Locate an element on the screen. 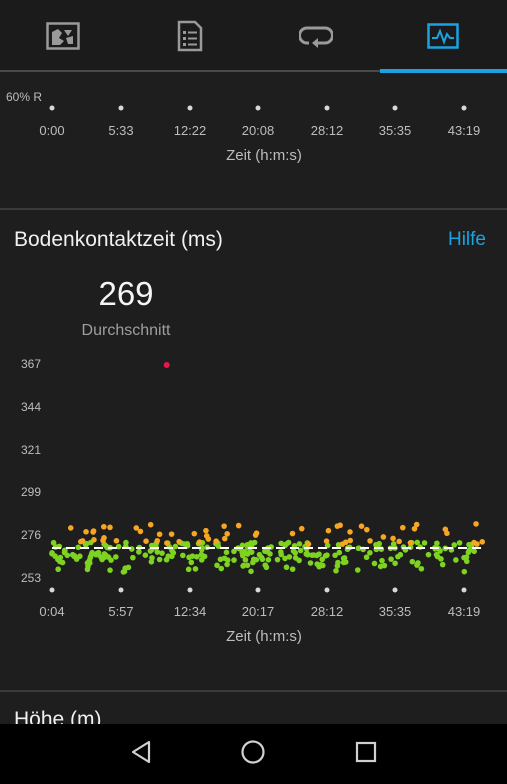 The width and height of the screenshot is (507, 784). tab-laps is located at coordinates (316, 36).